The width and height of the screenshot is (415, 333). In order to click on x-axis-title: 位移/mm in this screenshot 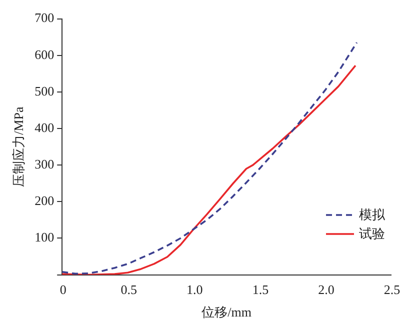, I will do `click(227, 312)`.